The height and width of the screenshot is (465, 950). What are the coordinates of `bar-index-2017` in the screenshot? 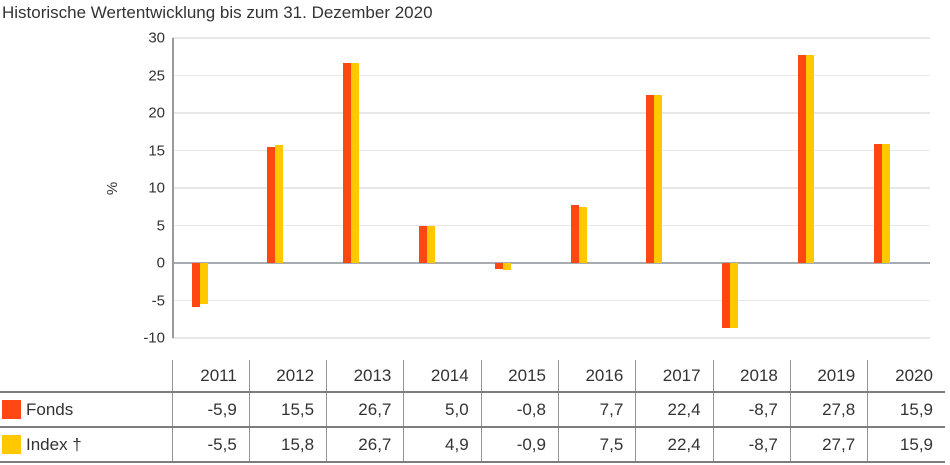 It's located at (658, 179).